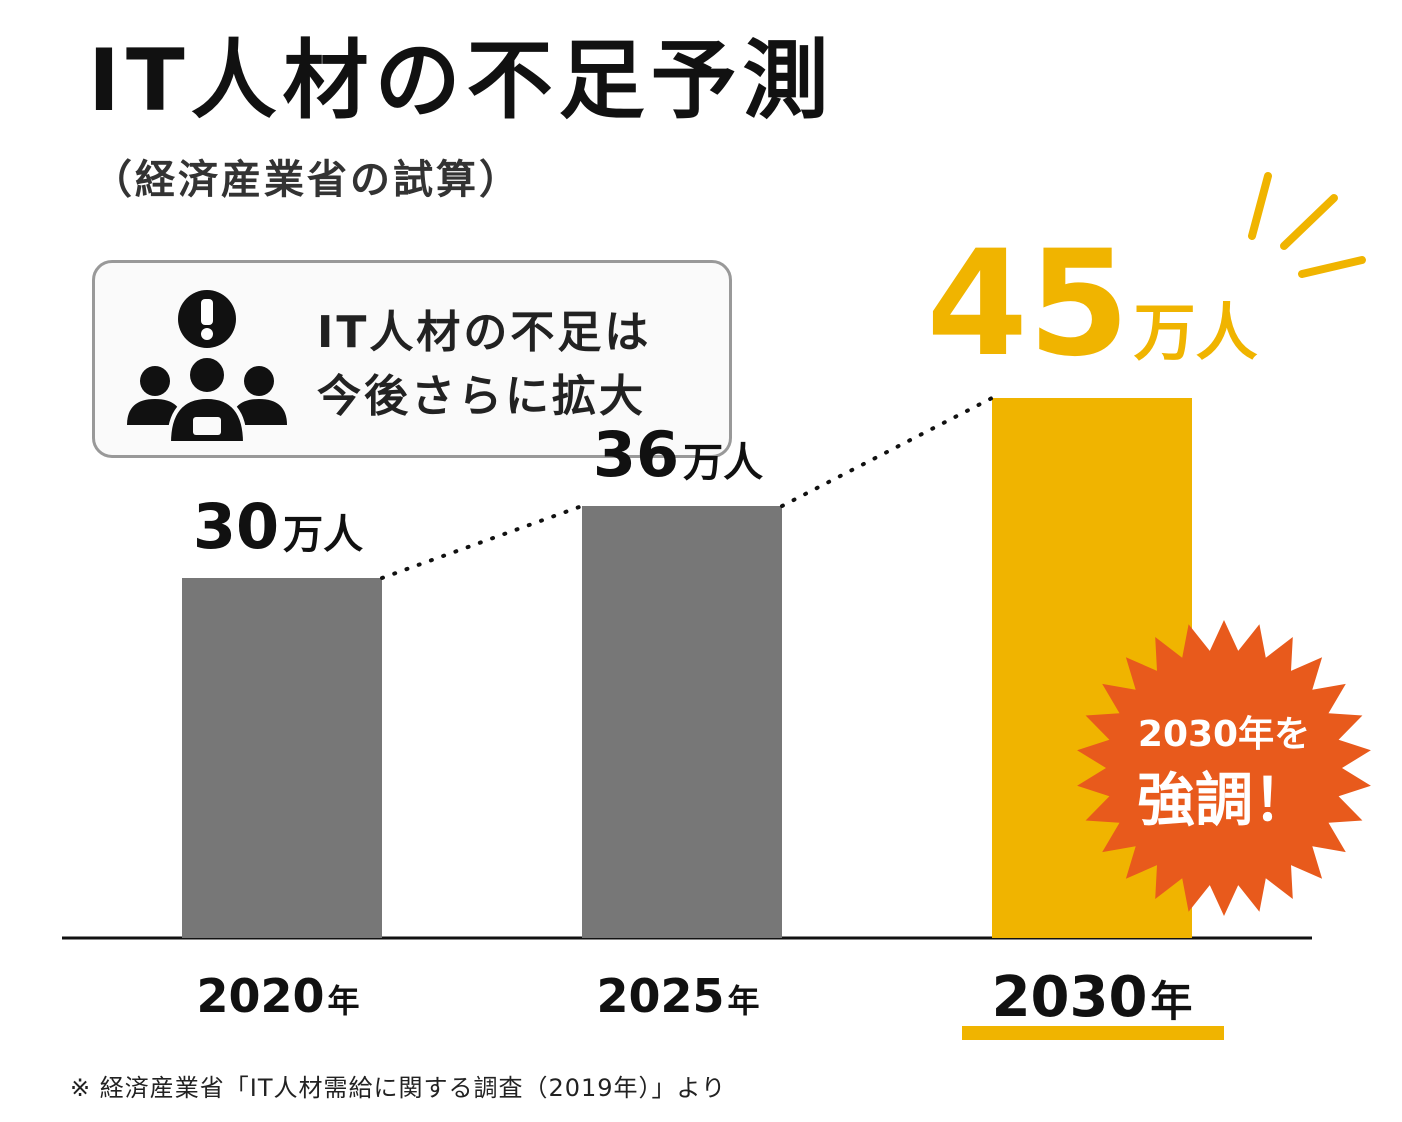 This screenshot has height=1122, width=1402. Describe the element at coordinates (282, 758) in the screenshot. I see `bar-2020` at that location.